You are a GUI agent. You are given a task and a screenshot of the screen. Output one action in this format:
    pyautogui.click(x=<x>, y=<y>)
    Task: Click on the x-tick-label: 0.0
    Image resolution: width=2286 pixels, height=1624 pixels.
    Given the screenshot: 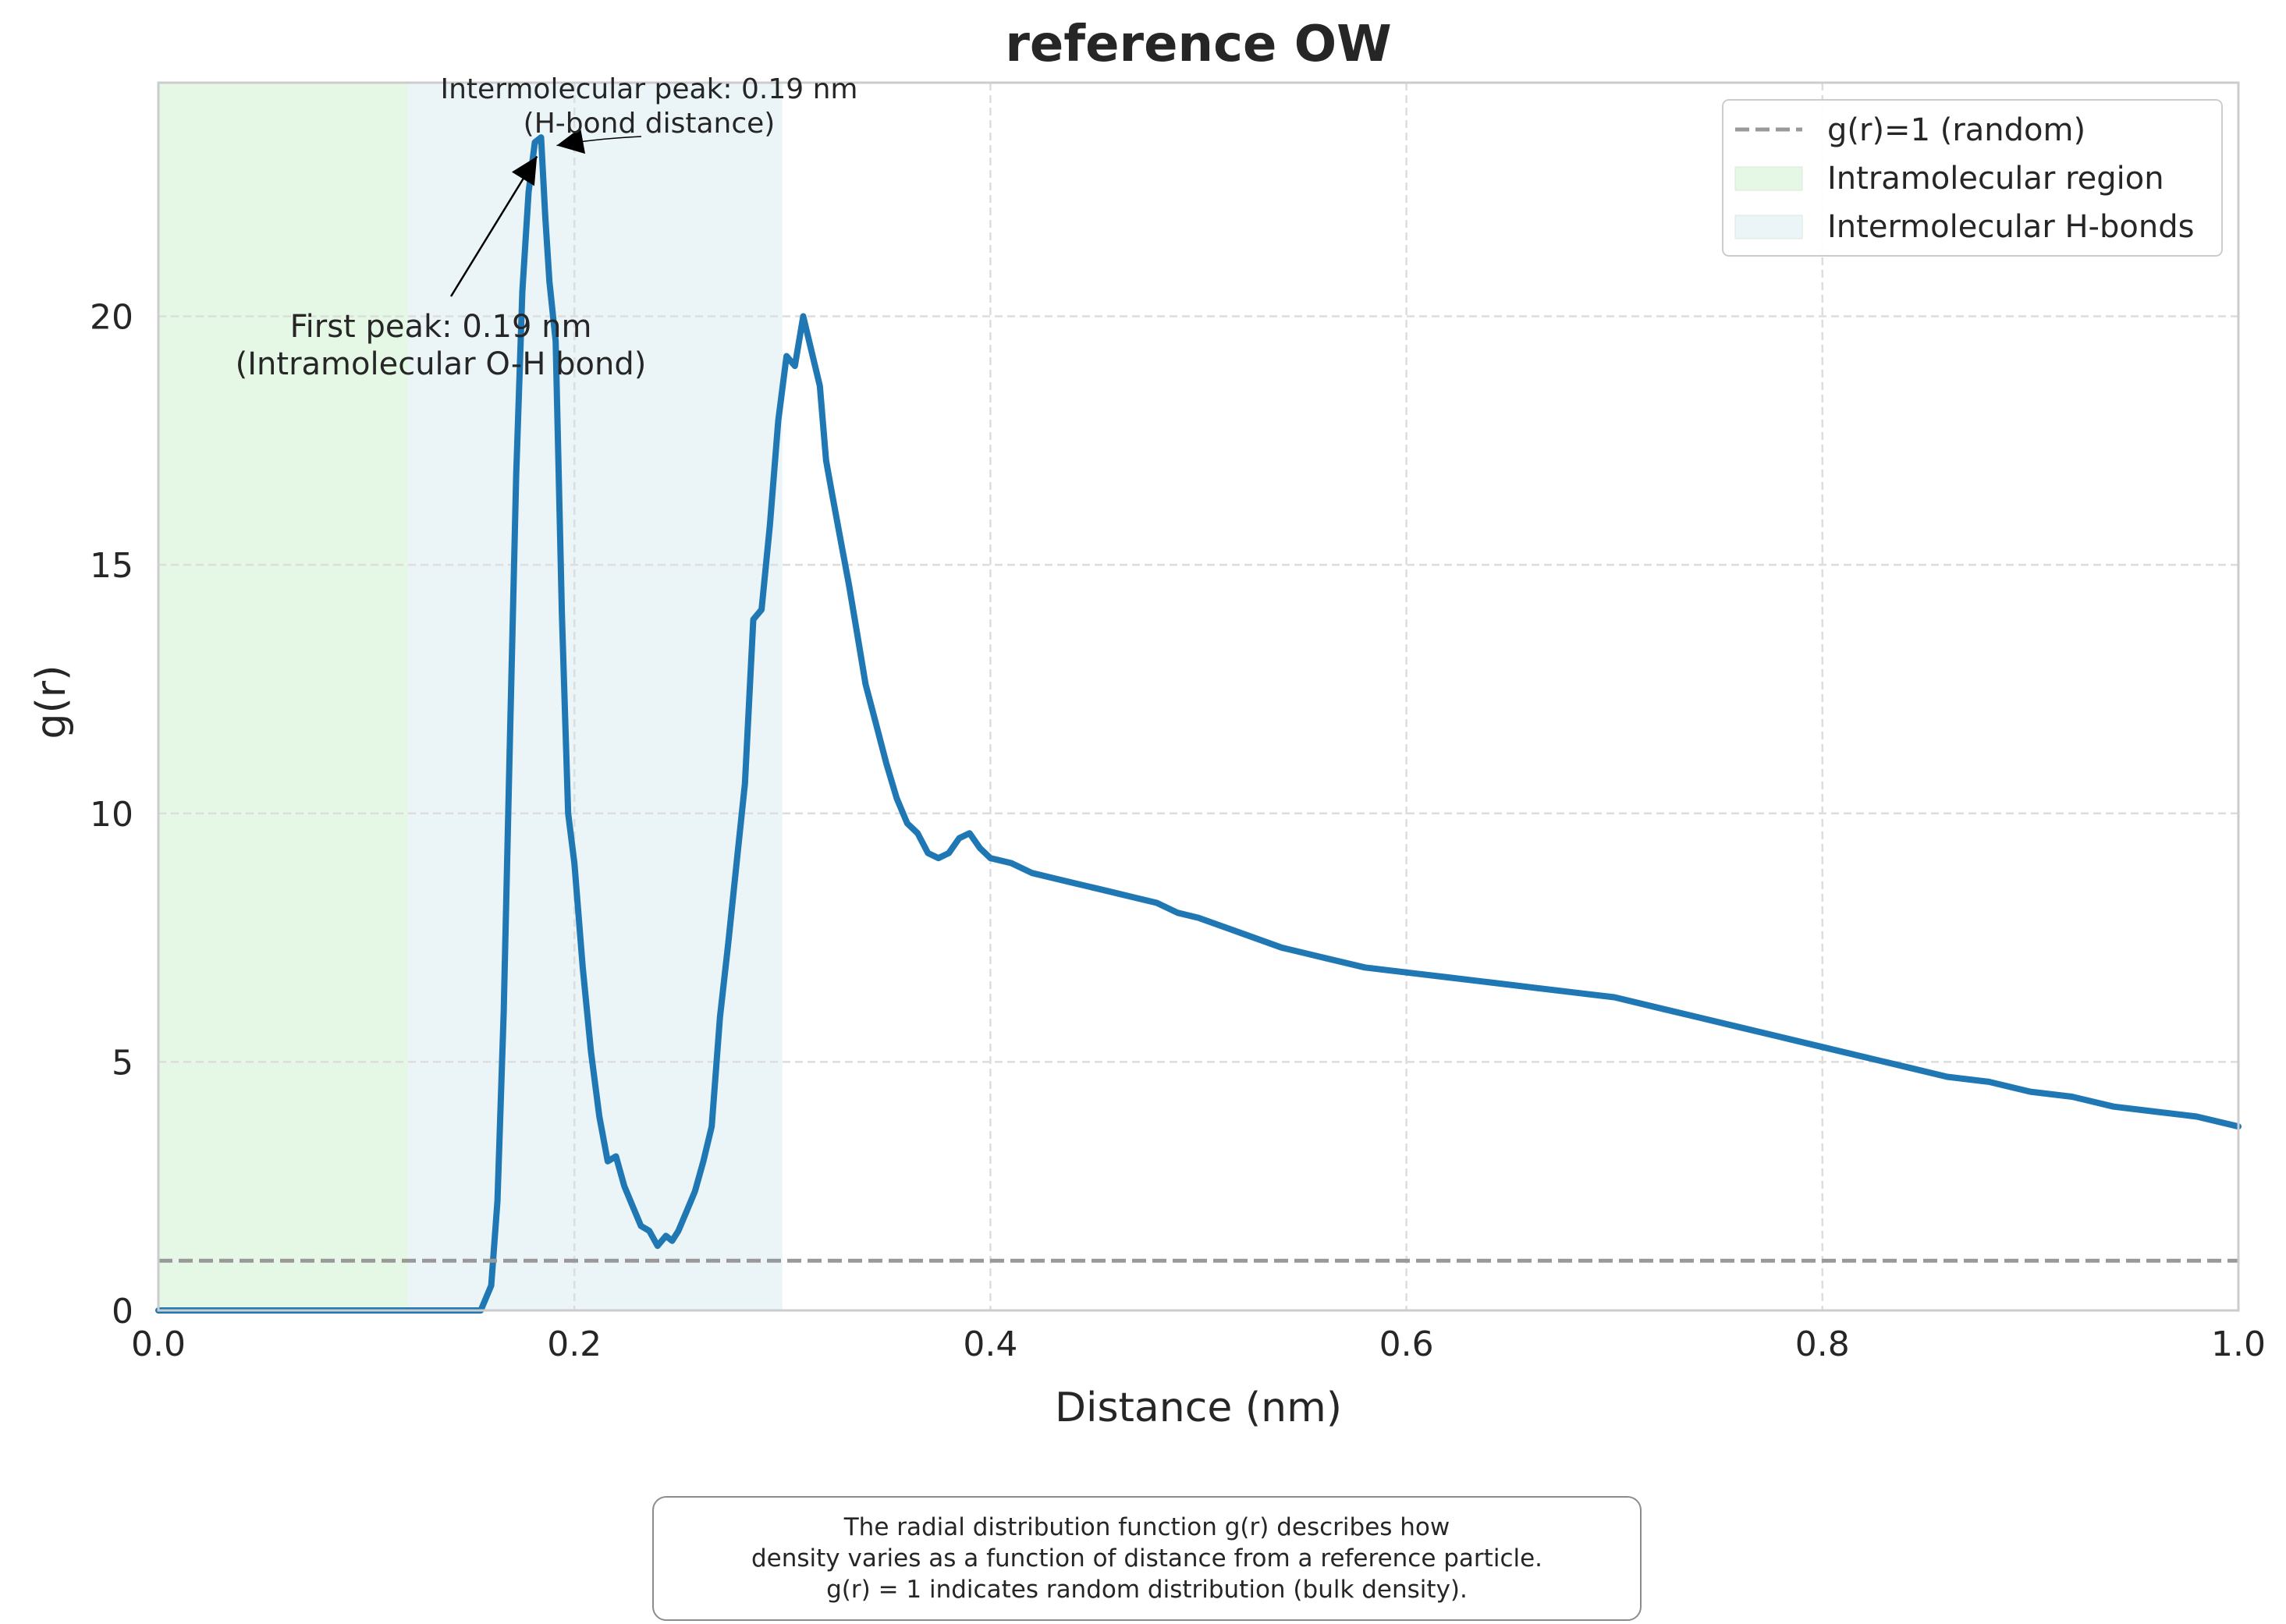 What is the action you would take?
    pyautogui.click(x=158, y=1344)
    